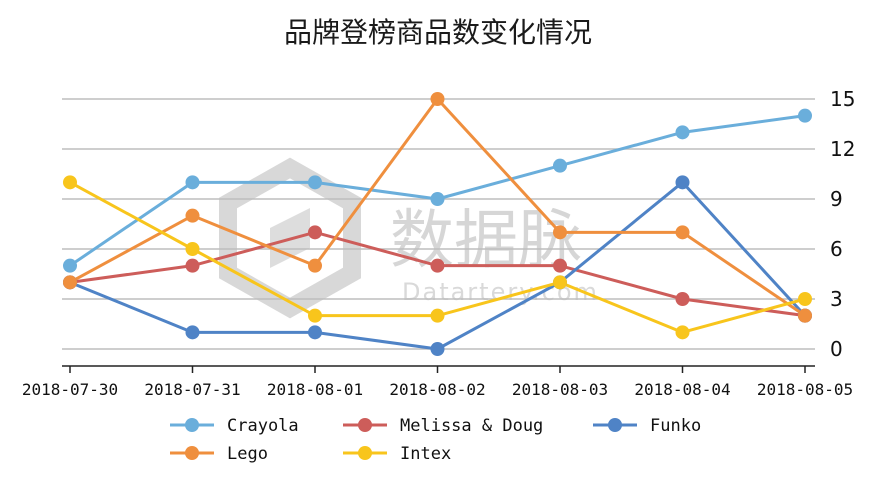 The height and width of the screenshot is (487, 876). I want to click on y-tick-label: 0, so click(836, 349).